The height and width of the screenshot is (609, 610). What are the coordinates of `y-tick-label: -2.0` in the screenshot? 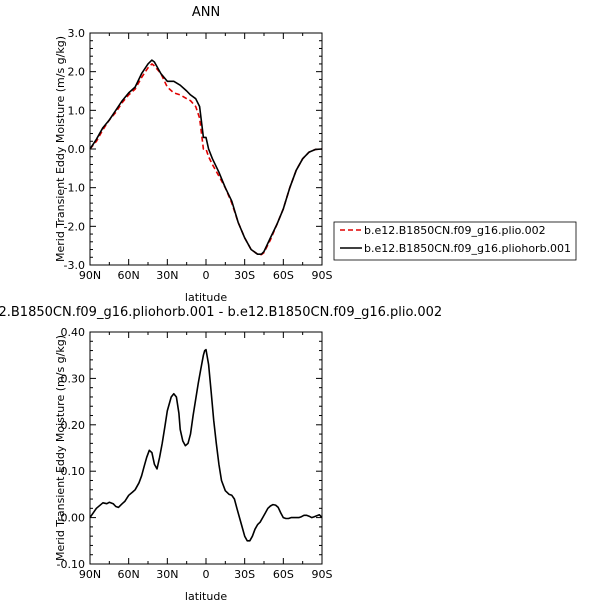 It's located at (74, 226).